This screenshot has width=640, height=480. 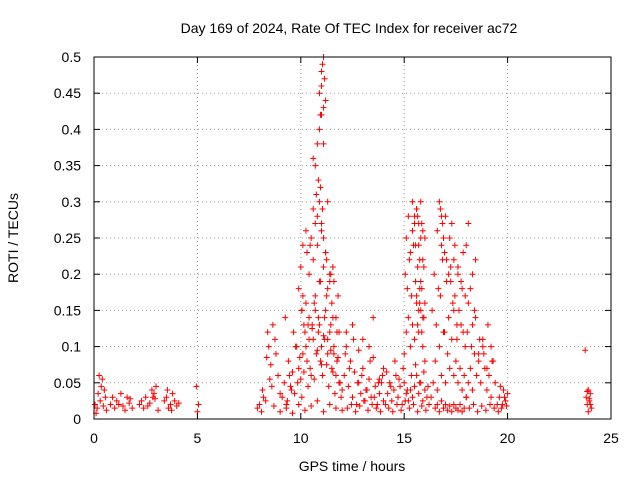 What do you see at coordinates (301, 438) in the screenshot?
I see `x-tick-label: 10` at bounding box center [301, 438].